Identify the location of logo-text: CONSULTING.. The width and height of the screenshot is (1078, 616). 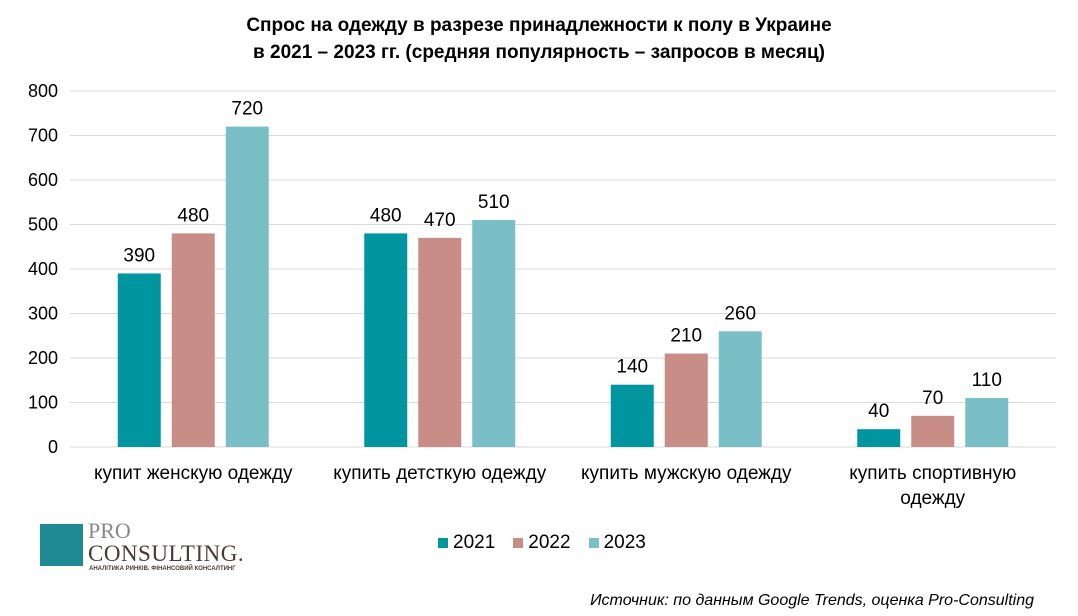
(166, 553).